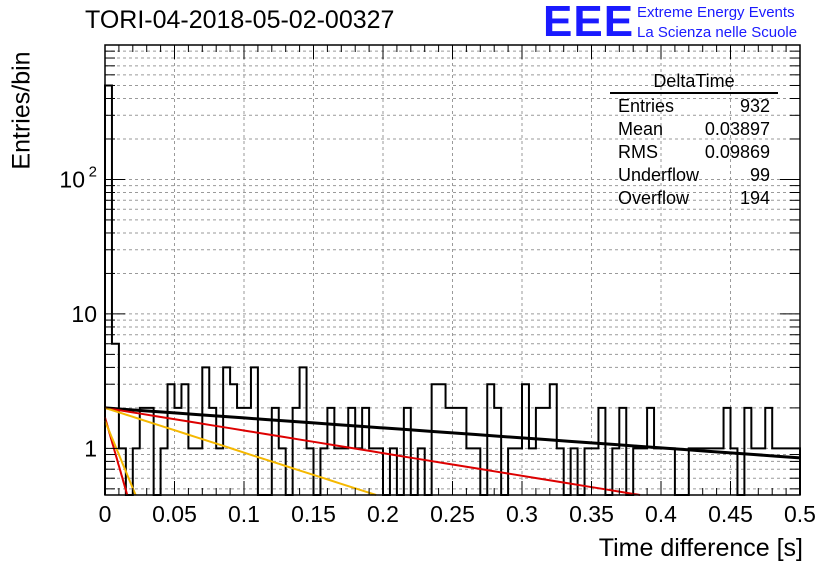  What do you see at coordinates (694, 198) in the screenshot?
I see `stats-row: Overflow 194` at bounding box center [694, 198].